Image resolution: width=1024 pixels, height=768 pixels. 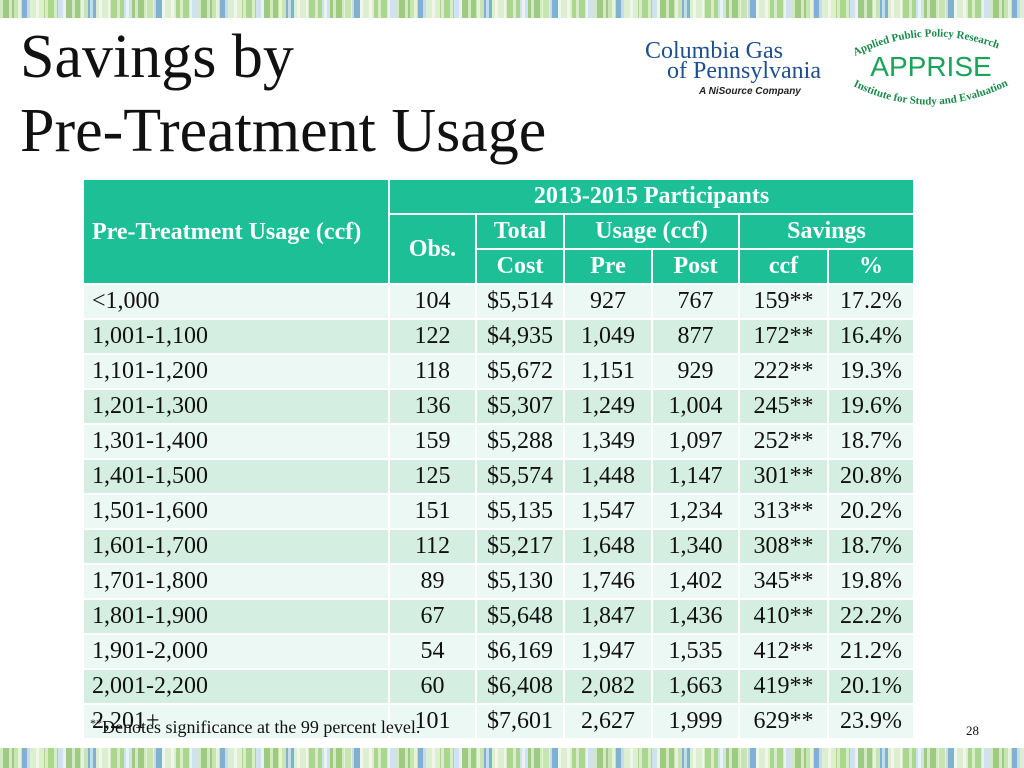 I want to click on table-cell: $5,574, so click(x=520, y=476).